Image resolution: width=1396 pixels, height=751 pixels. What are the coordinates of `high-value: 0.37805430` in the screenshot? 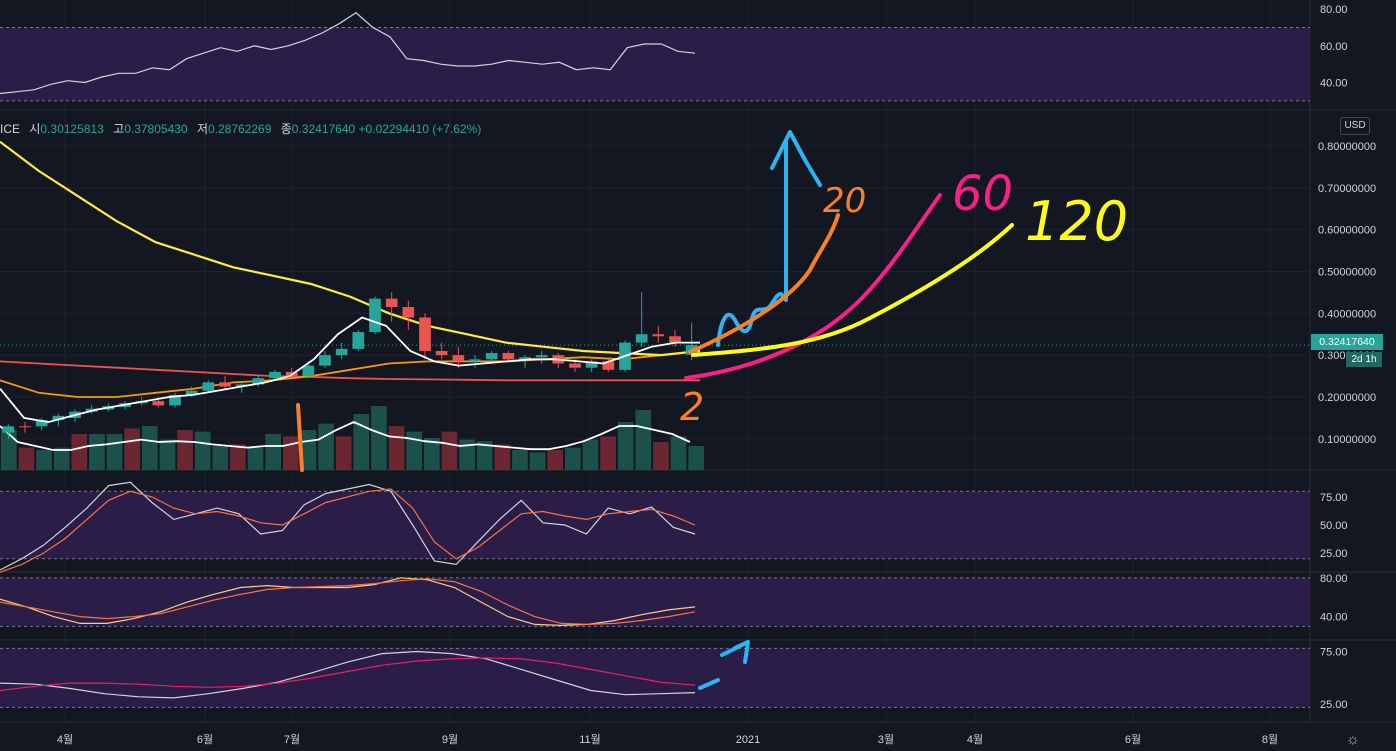 It's located at (156, 129).